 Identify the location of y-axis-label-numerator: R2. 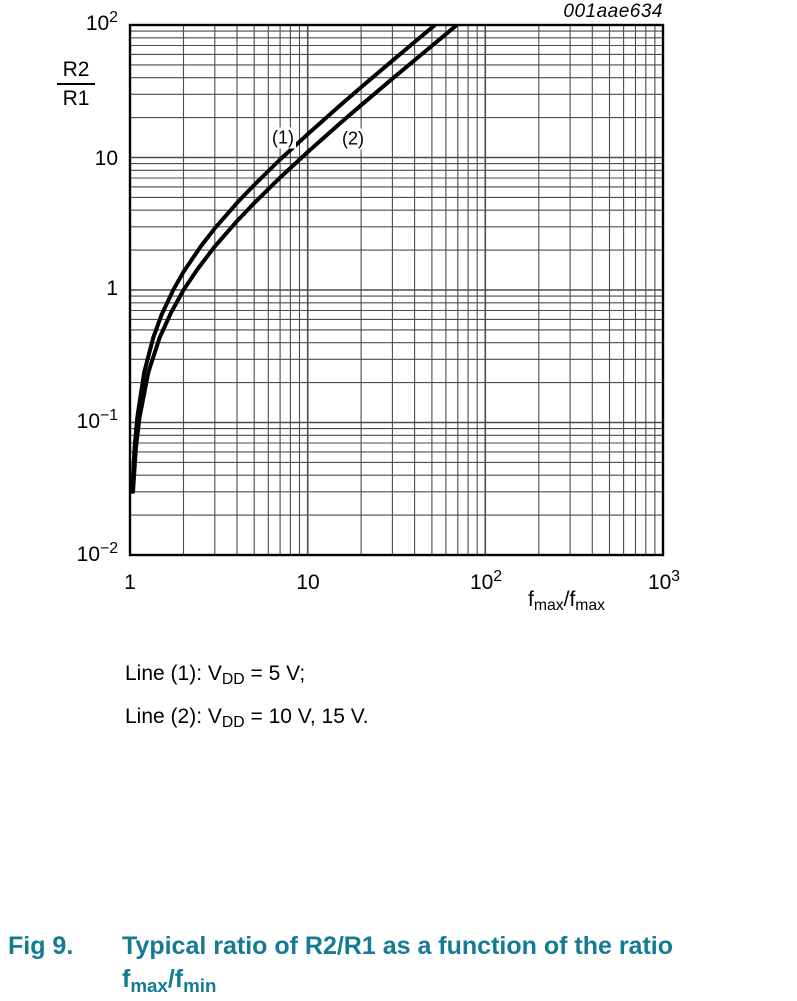
(76, 72).